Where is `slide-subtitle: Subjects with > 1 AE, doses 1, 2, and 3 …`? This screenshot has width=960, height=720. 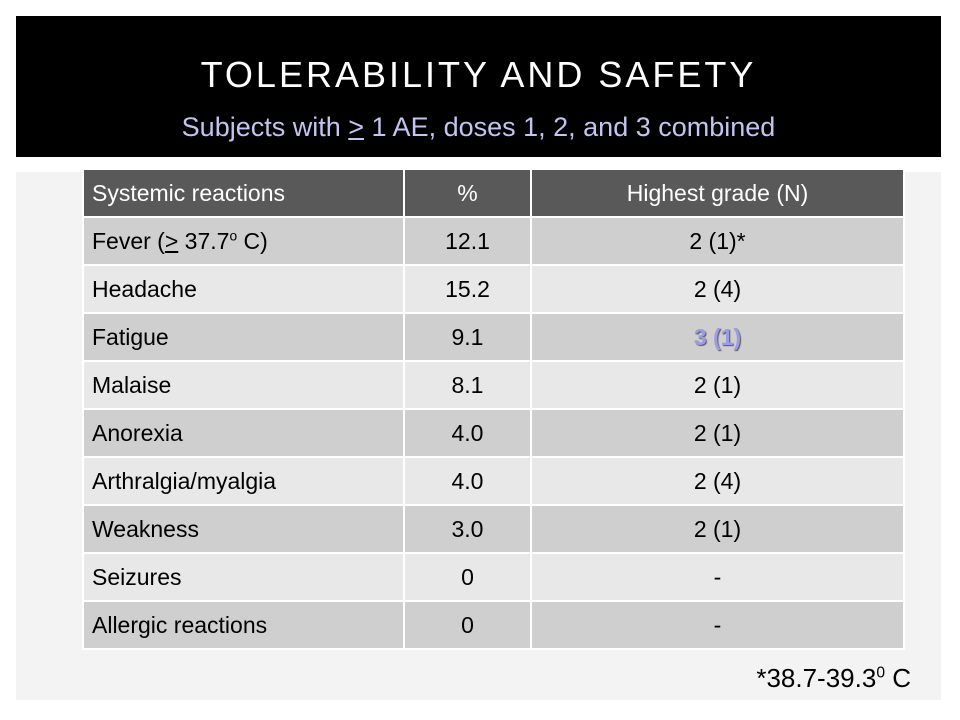
slide-subtitle: Subjects with > 1 AE, doses 1, 2, and 3 … is located at coordinates (478, 127).